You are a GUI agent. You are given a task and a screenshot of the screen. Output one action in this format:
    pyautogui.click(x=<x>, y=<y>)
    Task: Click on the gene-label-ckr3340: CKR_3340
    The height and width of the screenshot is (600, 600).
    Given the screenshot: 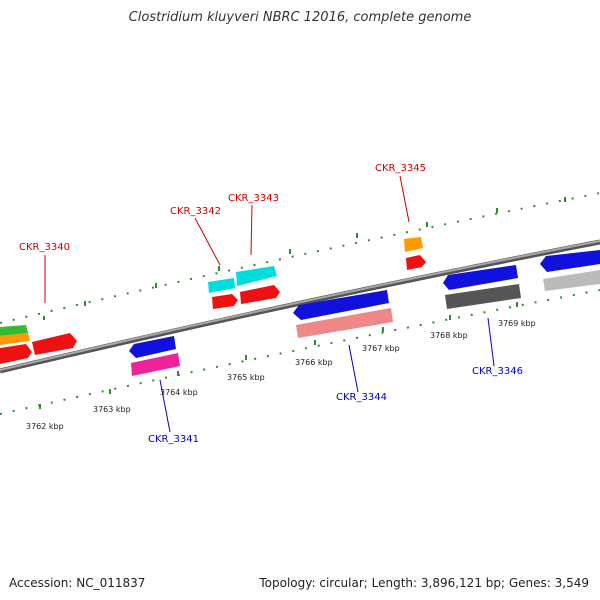 What is the action you would take?
    pyautogui.click(x=44, y=247)
    